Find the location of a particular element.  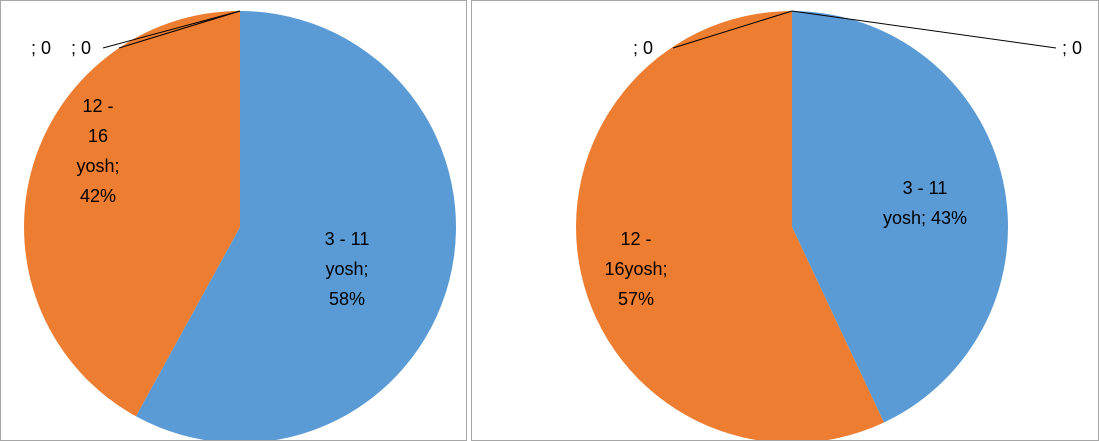

slice-label-right-1: 12 -16yosh; 57% is located at coordinates (635, 269).